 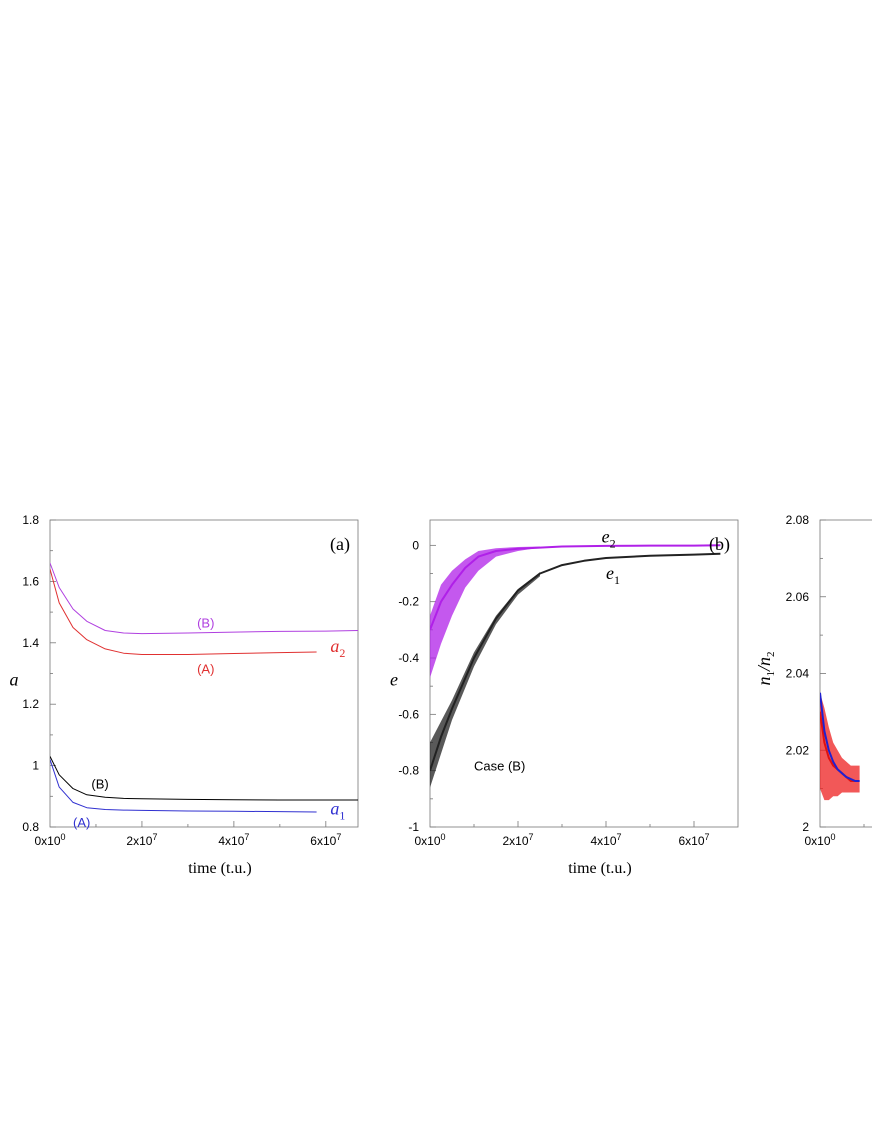 What do you see at coordinates (771, 674) in the screenshot?
I see `y-label-subscript: 1` at bounding box center [771, 674].